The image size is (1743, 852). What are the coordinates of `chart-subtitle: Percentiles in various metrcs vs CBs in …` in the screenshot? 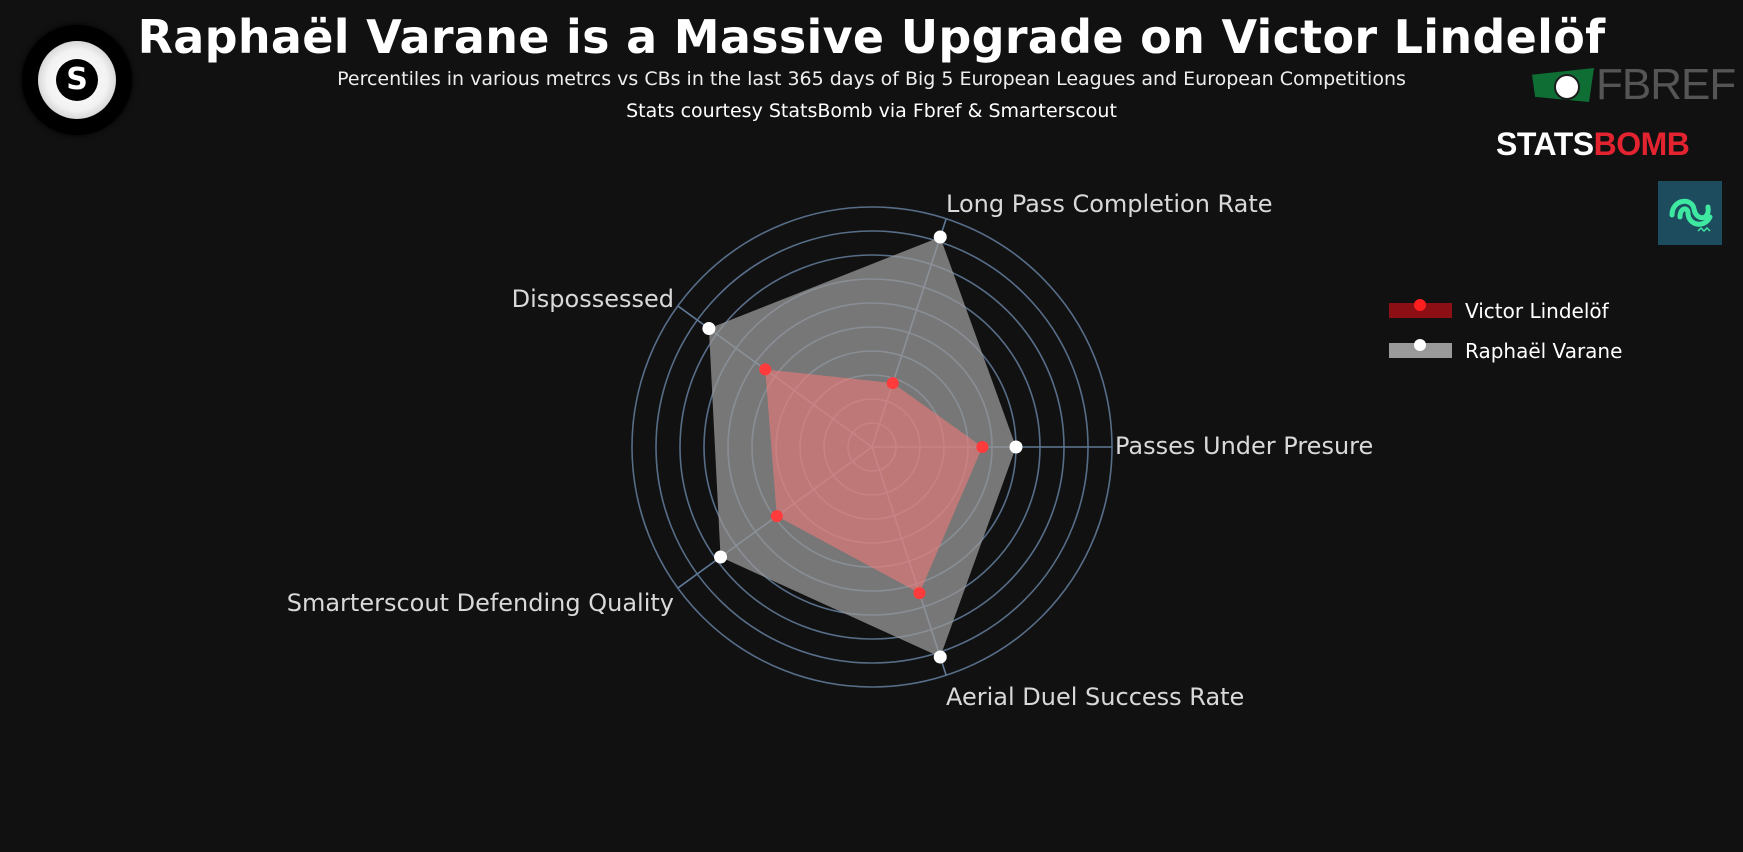 It's located at (871, 79).